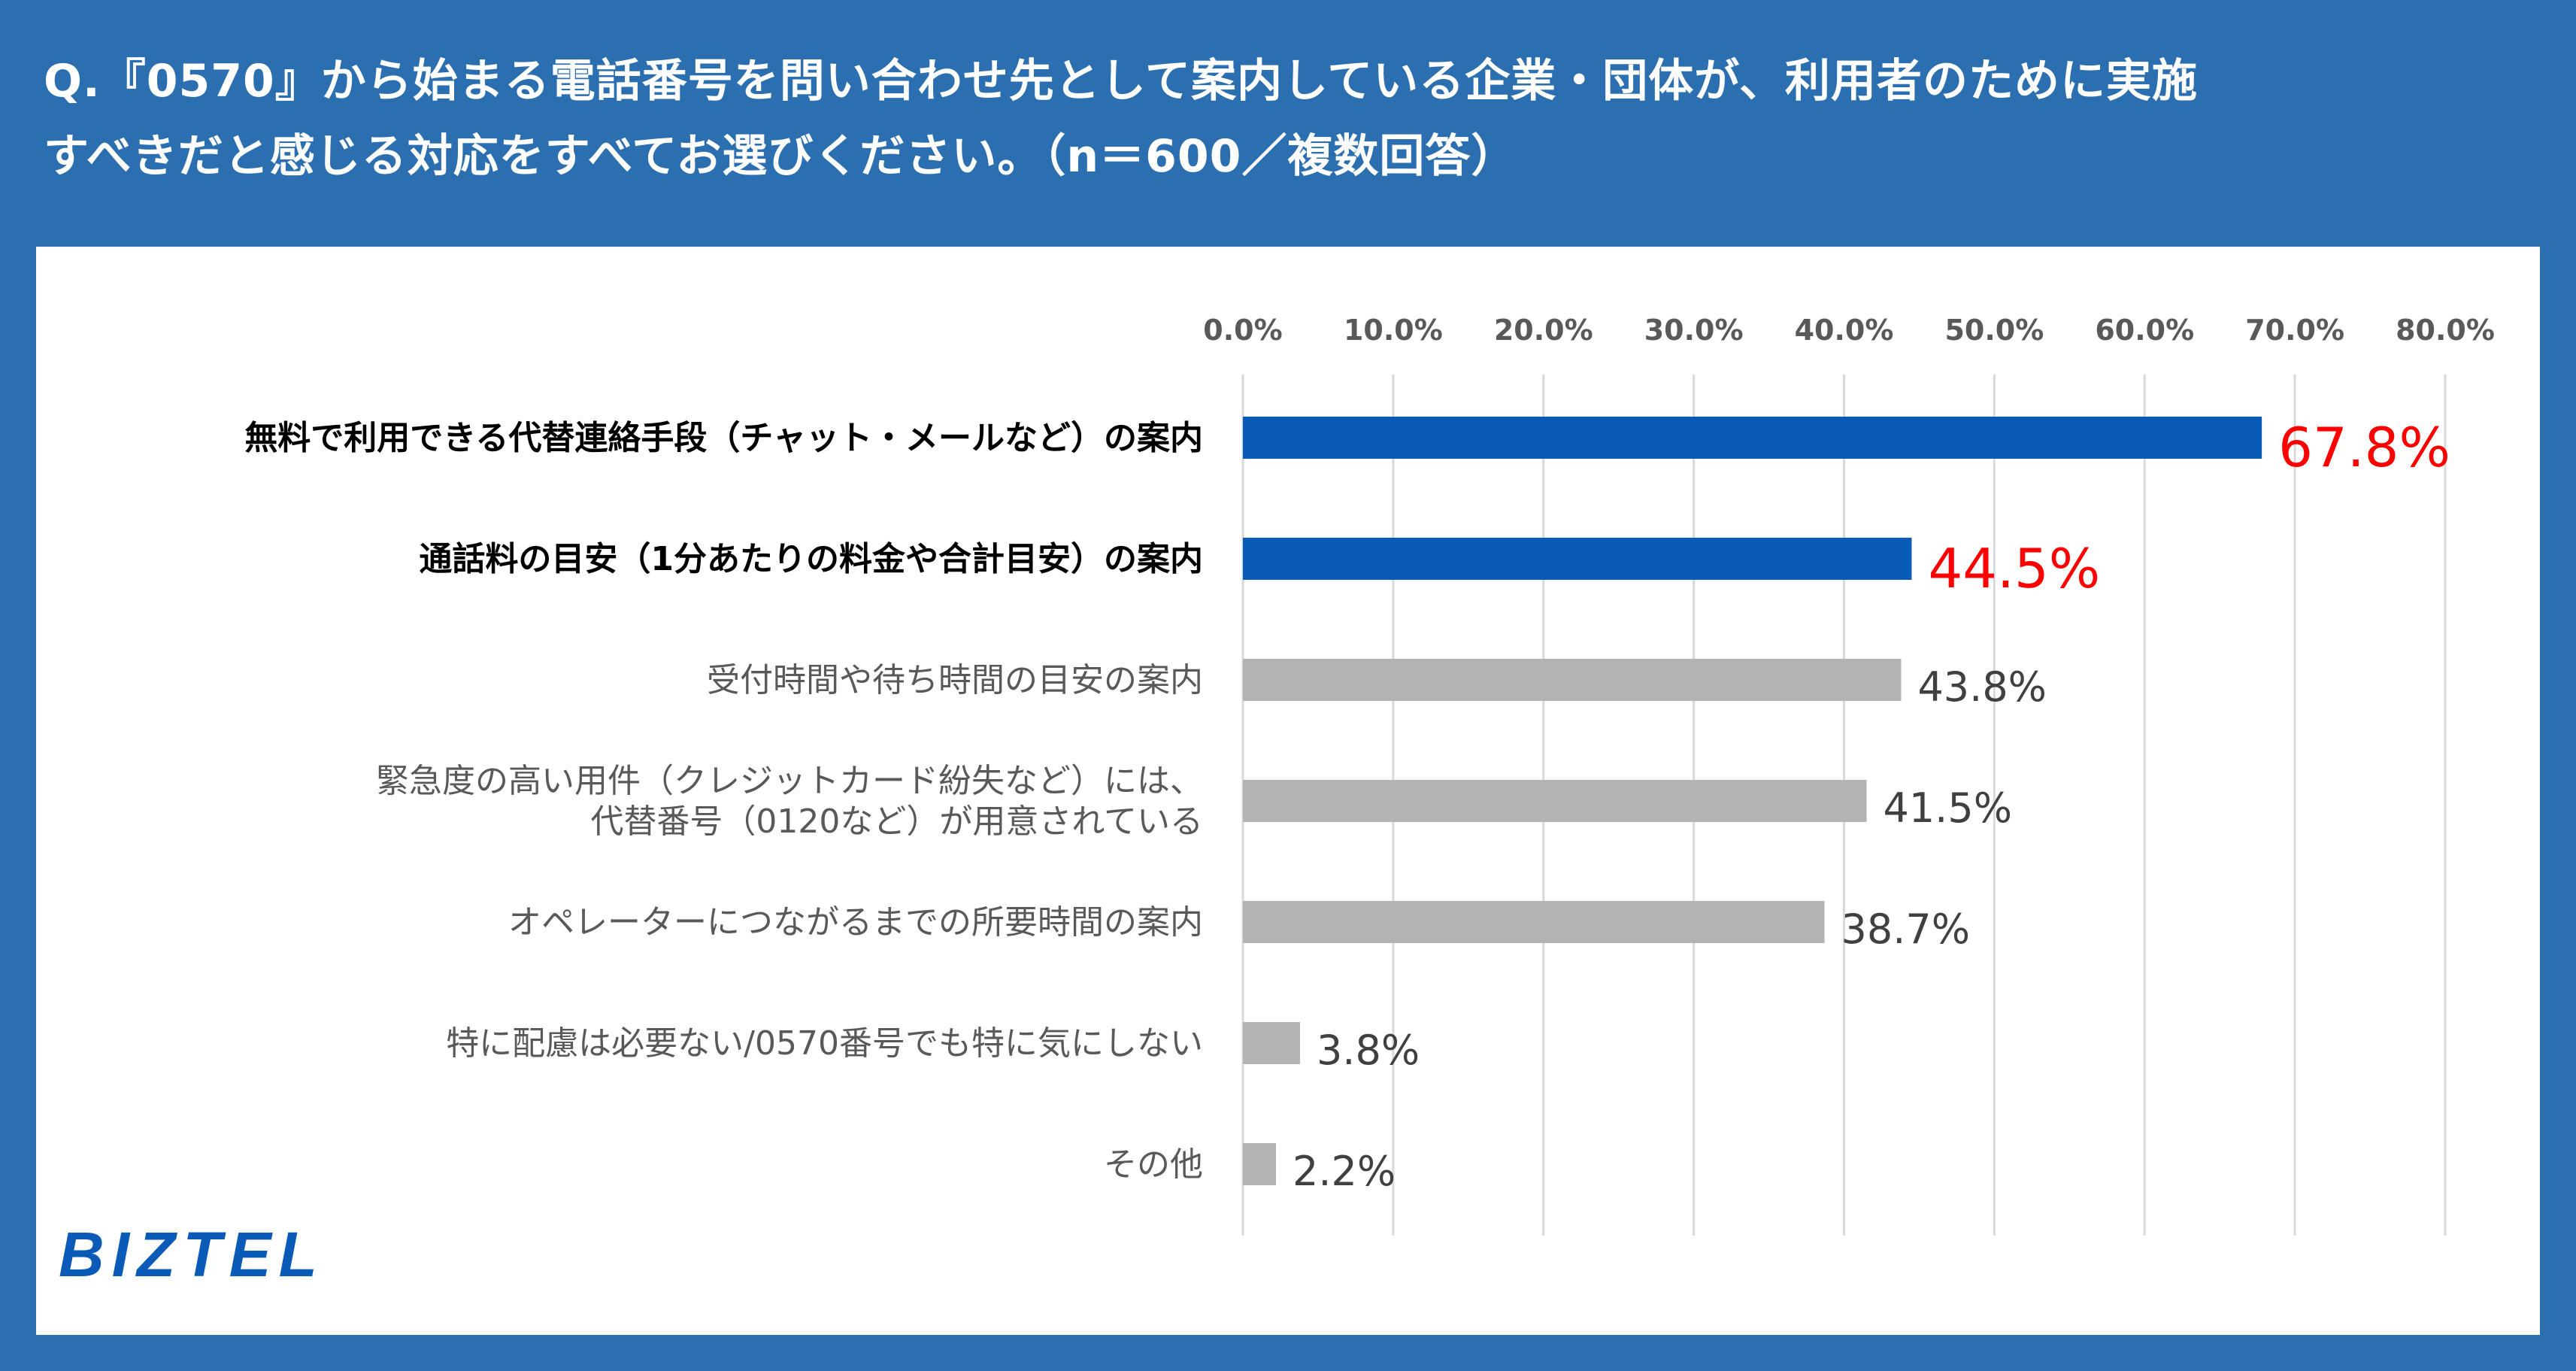 The image size is (2576, 1371). Describe the element at coordinates (1906, 929) in the screenshot. I see `value-label: 38.7%` at that location.